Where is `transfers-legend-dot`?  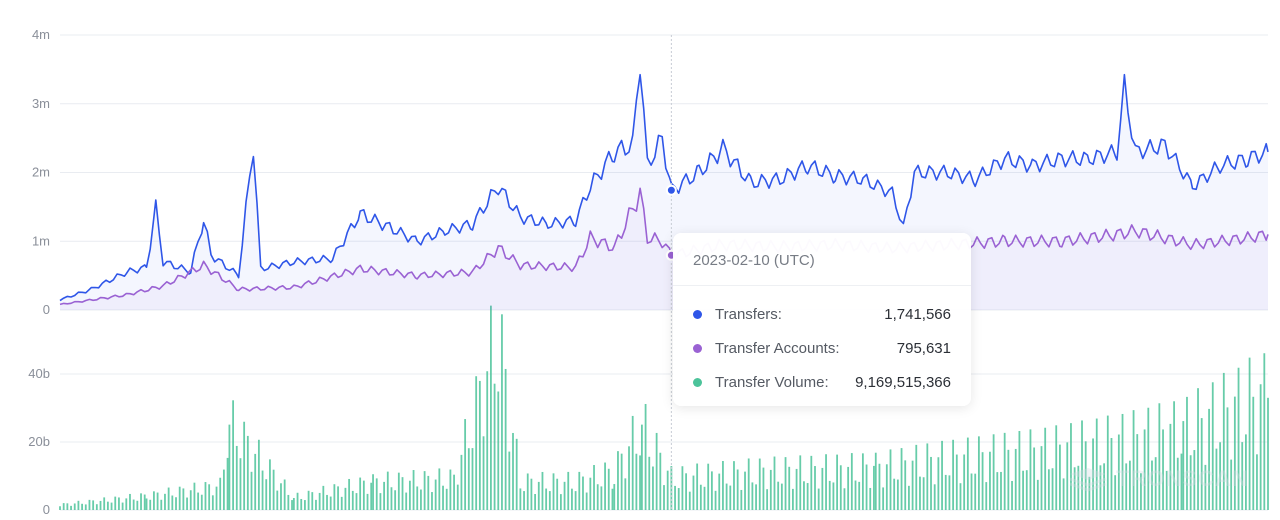
transfers-legend-dot is located at coordinates (697, 314).